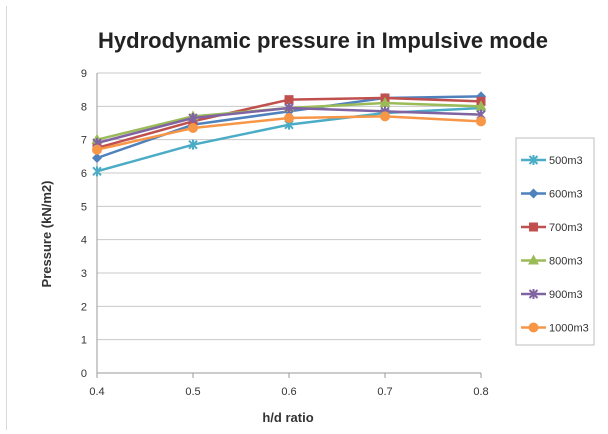 The height and width of the screenshot is (434, 608). Describe the element at coordinates (566, 228) in the screenshot. I see `legend-label: 700m3` at that location.